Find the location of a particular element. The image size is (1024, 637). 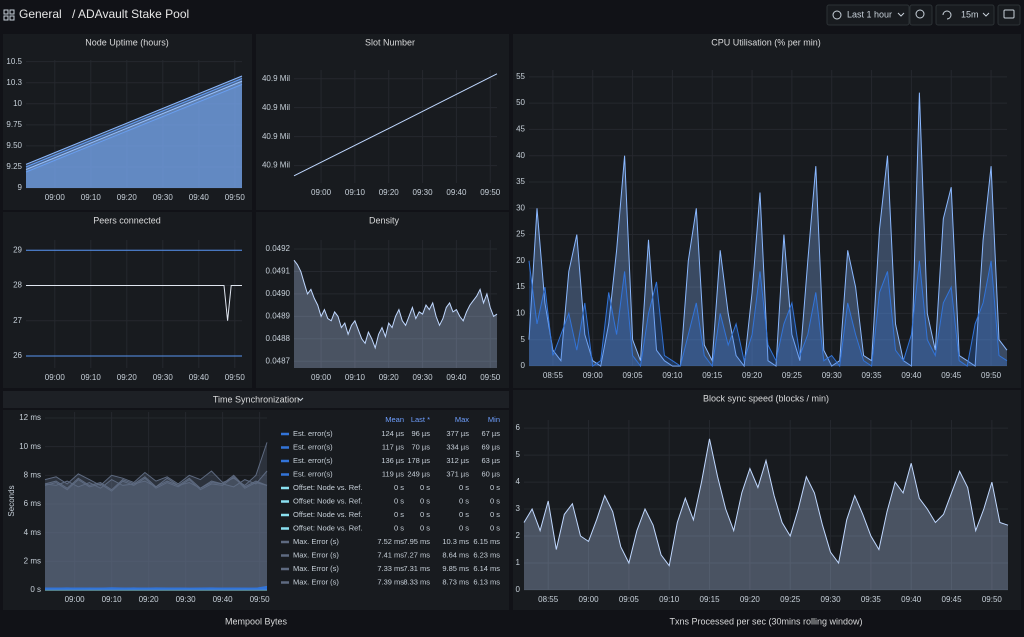

panel-title: Block sync speed (blocks / min) is located at coordinates (766, 398).